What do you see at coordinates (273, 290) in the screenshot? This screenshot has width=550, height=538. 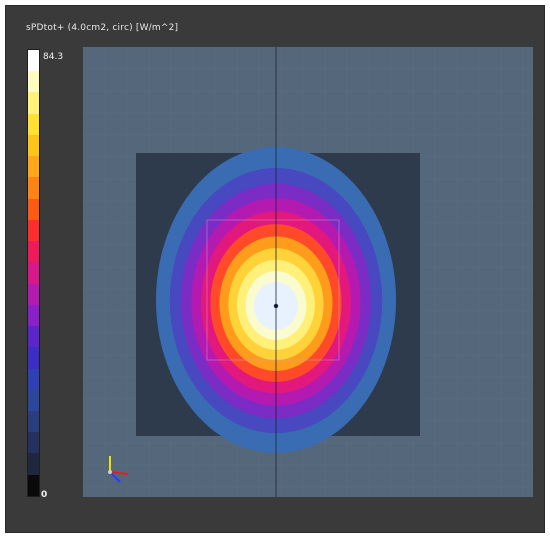 I see `antenna-outline` at bounding box center [273, 290].